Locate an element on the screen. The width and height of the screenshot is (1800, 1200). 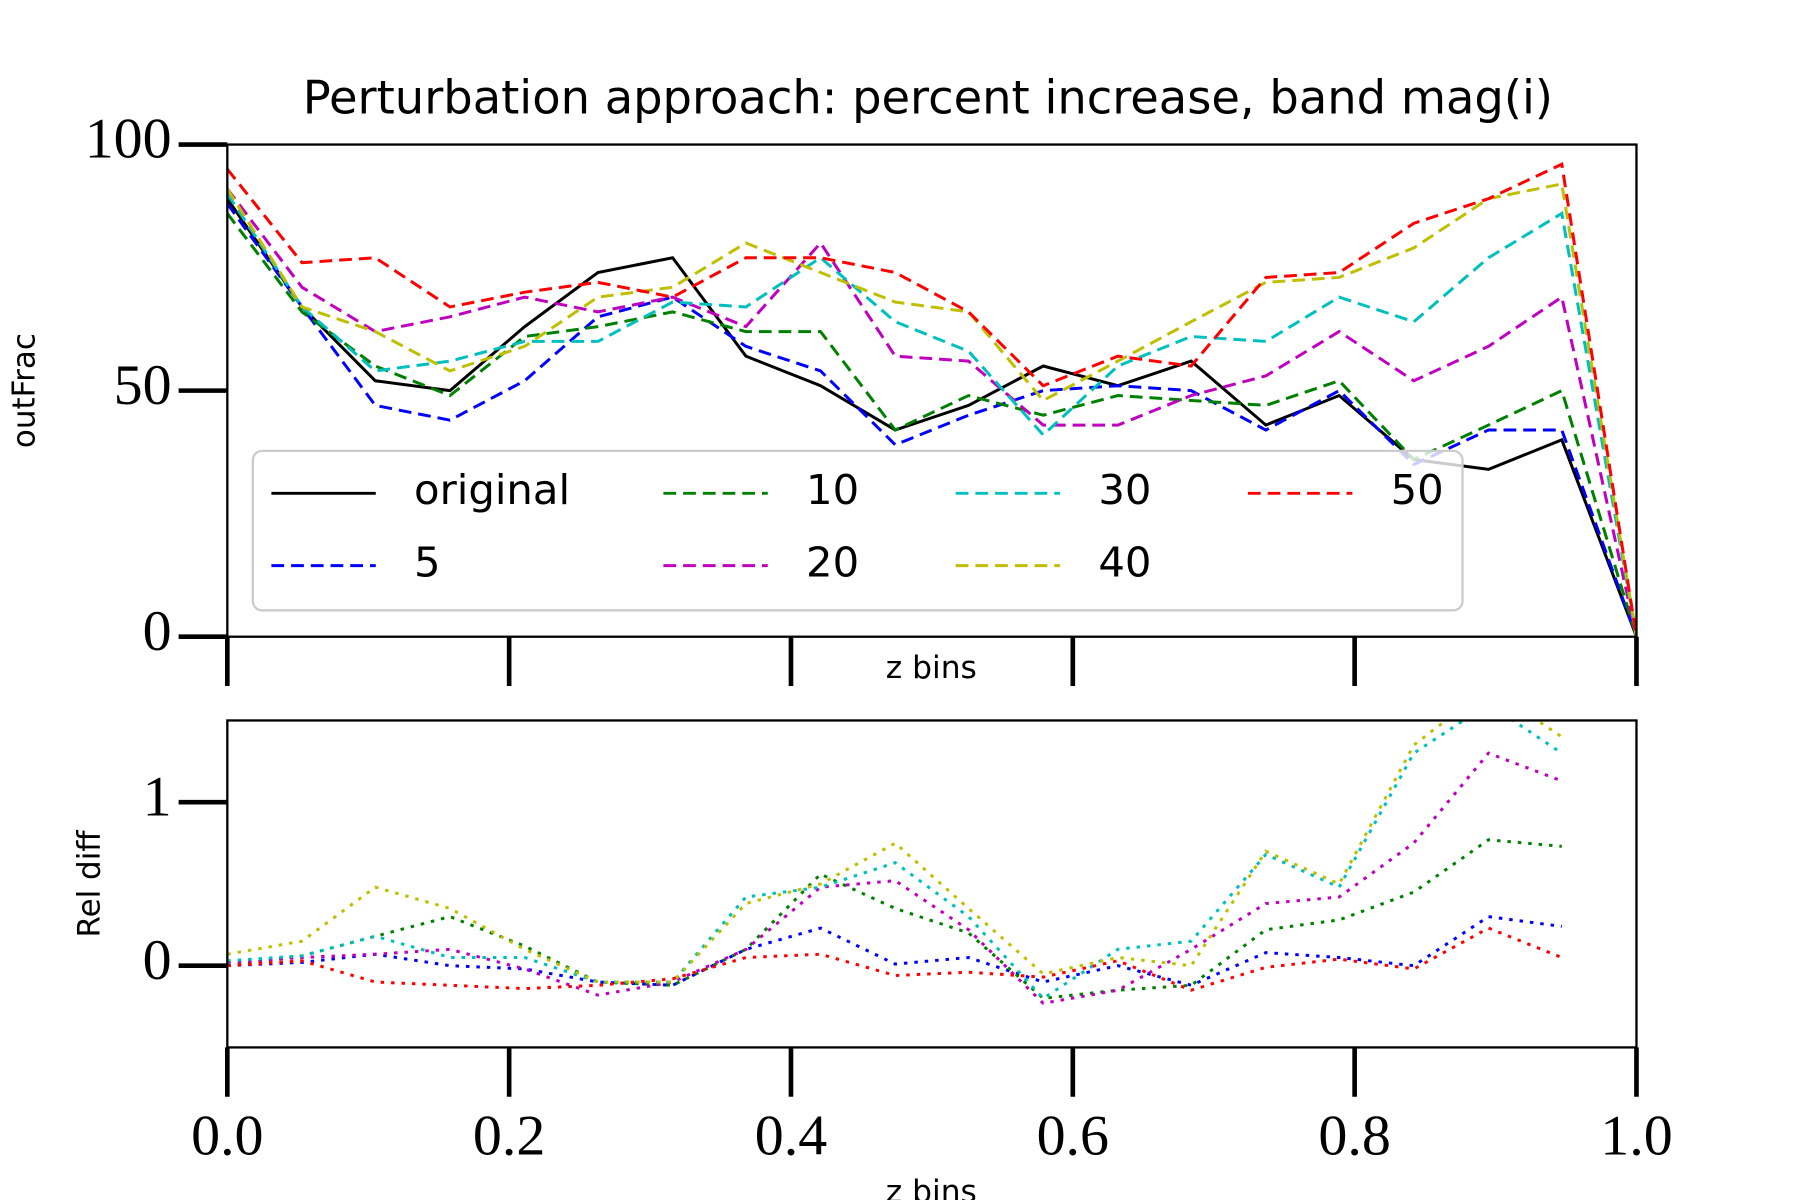
legend-label: 40 is located at coordinates (1124, 562).